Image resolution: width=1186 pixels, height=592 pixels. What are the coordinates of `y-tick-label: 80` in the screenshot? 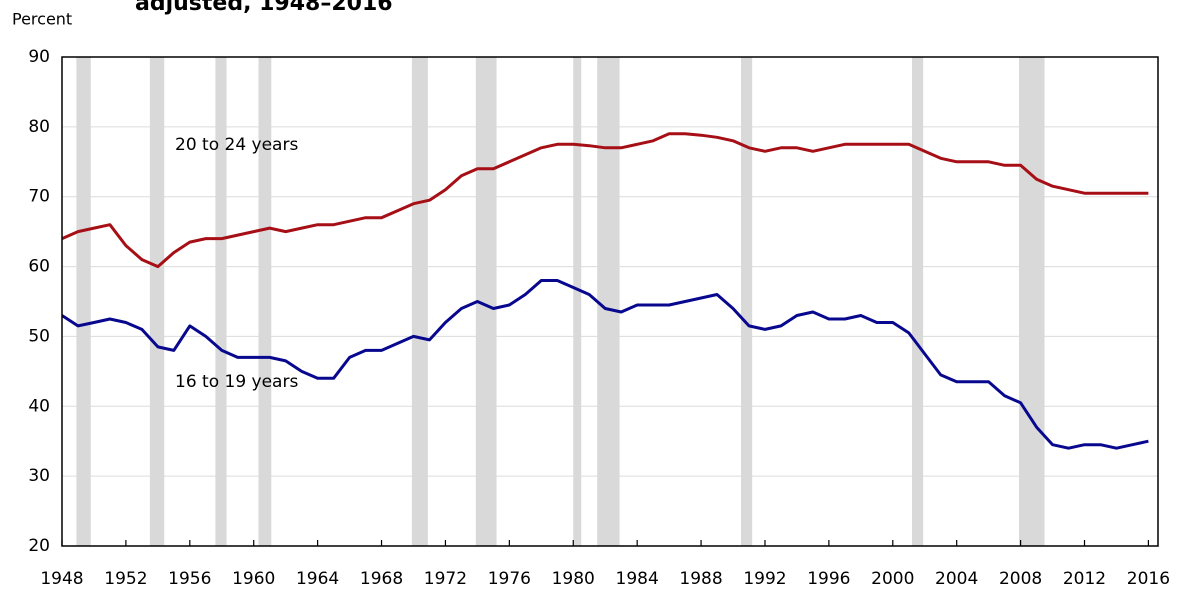 It's located at (39, 127).